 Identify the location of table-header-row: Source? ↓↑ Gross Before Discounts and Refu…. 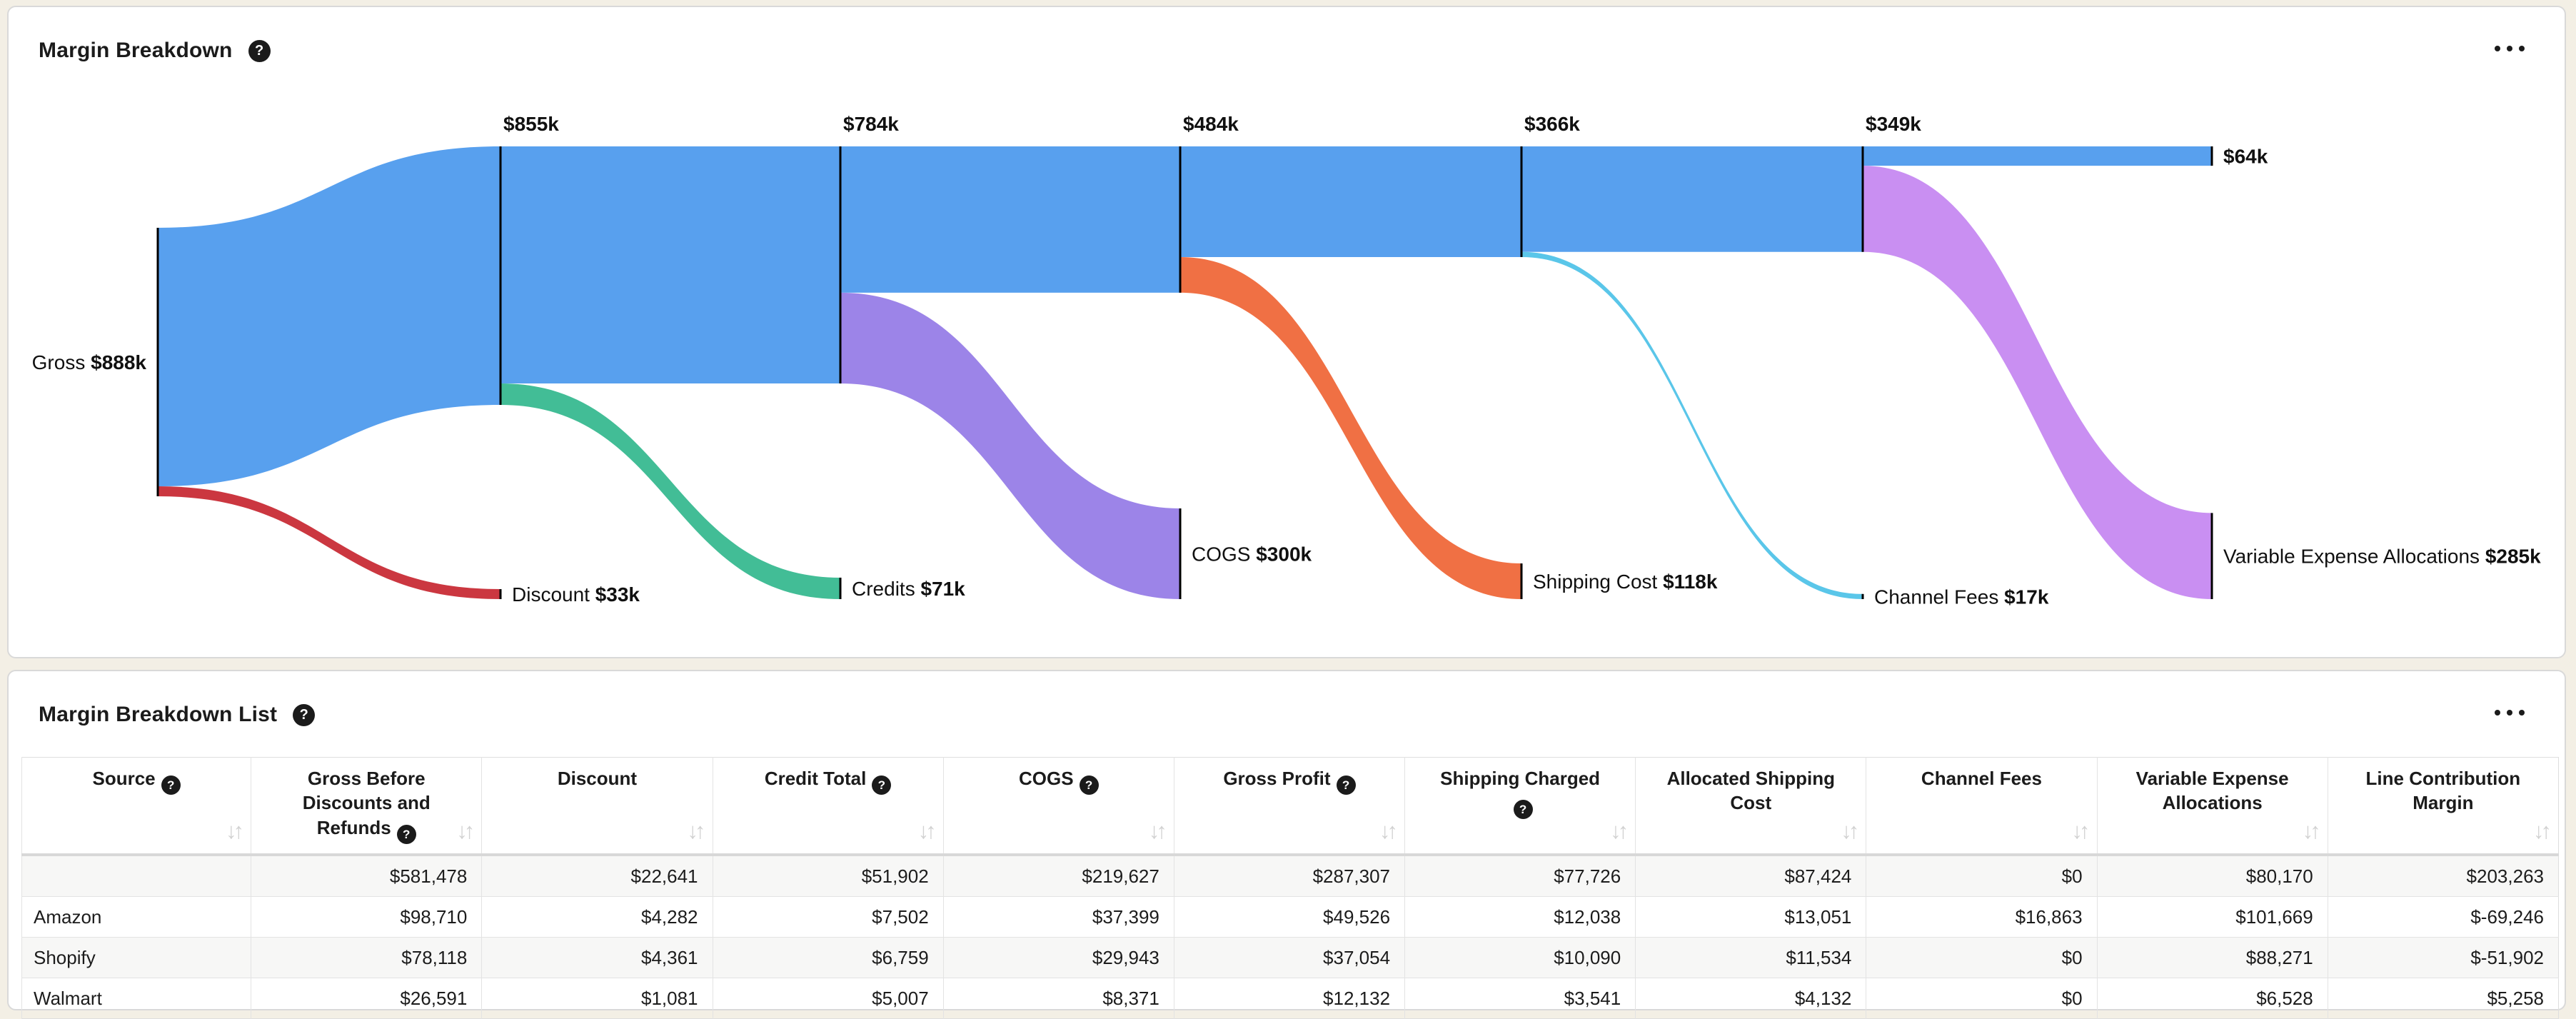
(1290, 807).